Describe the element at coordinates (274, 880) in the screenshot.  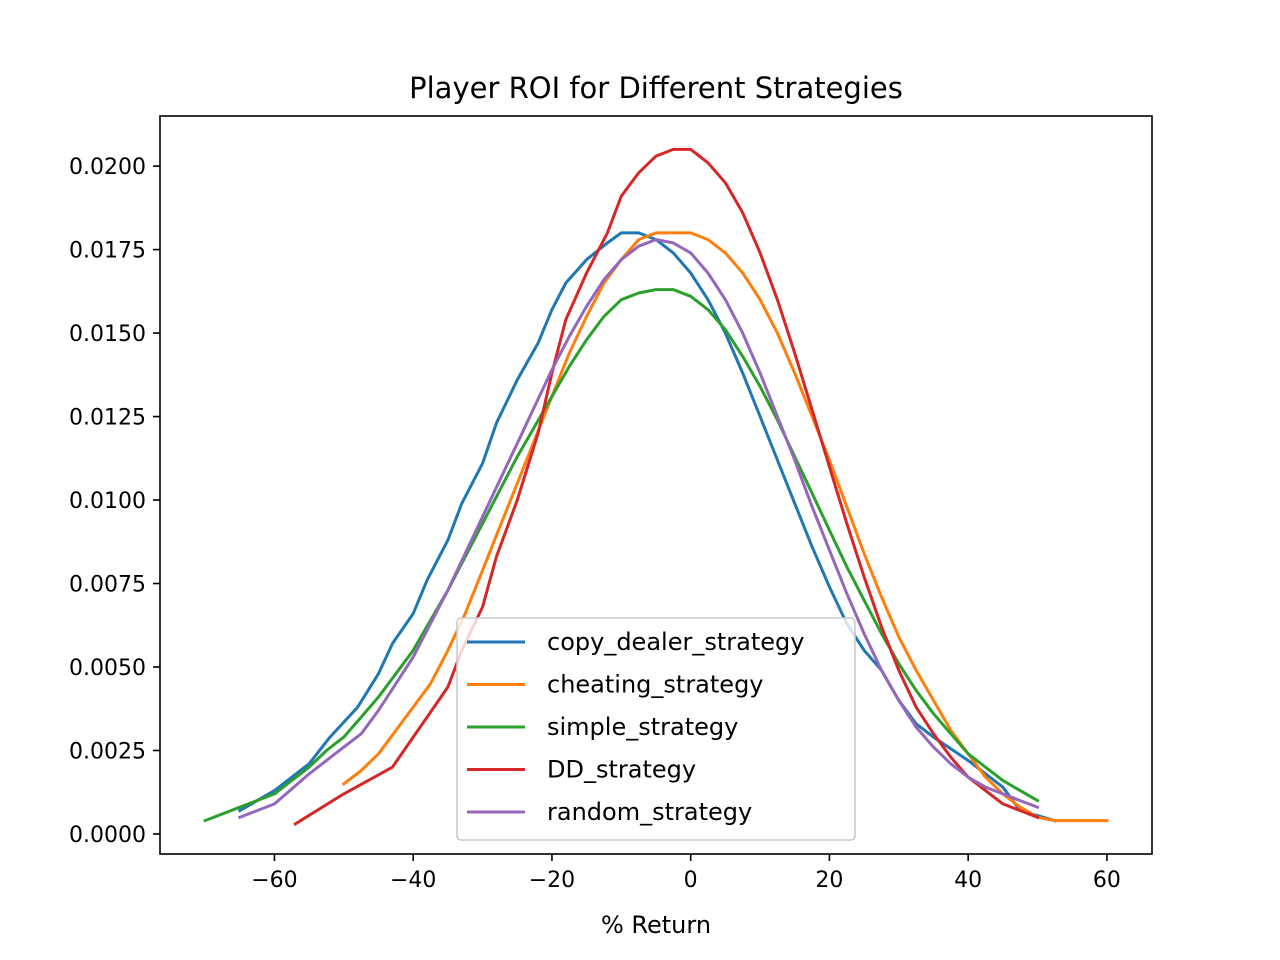
I see `x-tick-label: −60` at that location.